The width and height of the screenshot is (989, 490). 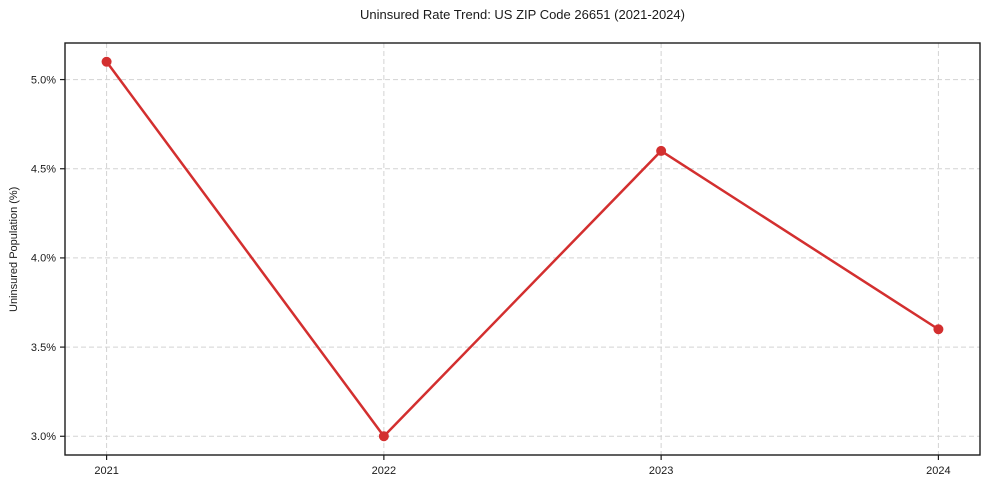 What do you see at coordinates (661, 471) in the screenshot?
I see `x-tick-label: 2023` at bounding box center [661, 471].